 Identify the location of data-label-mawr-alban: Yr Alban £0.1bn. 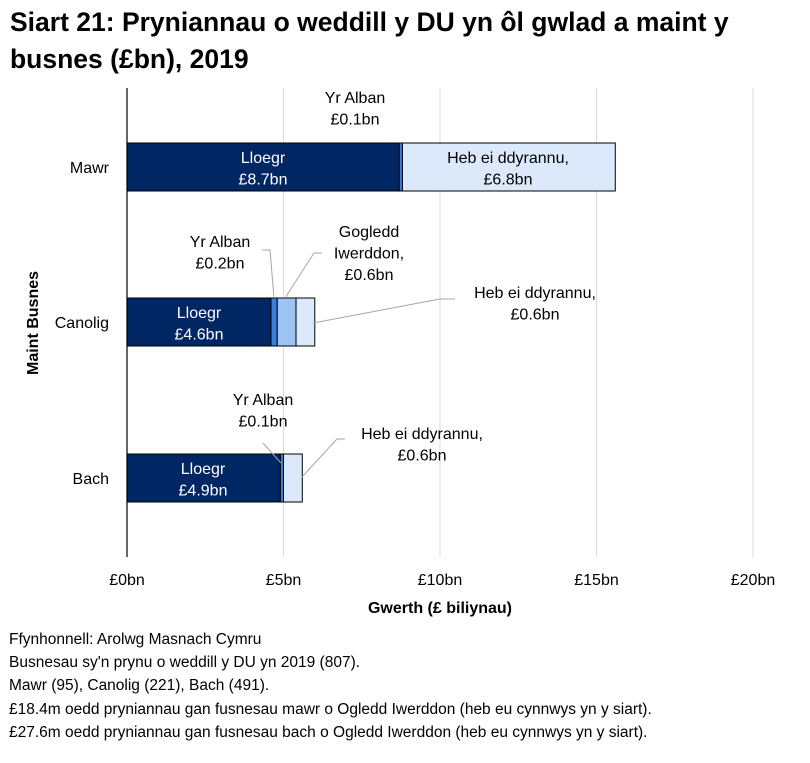
(355, 109).